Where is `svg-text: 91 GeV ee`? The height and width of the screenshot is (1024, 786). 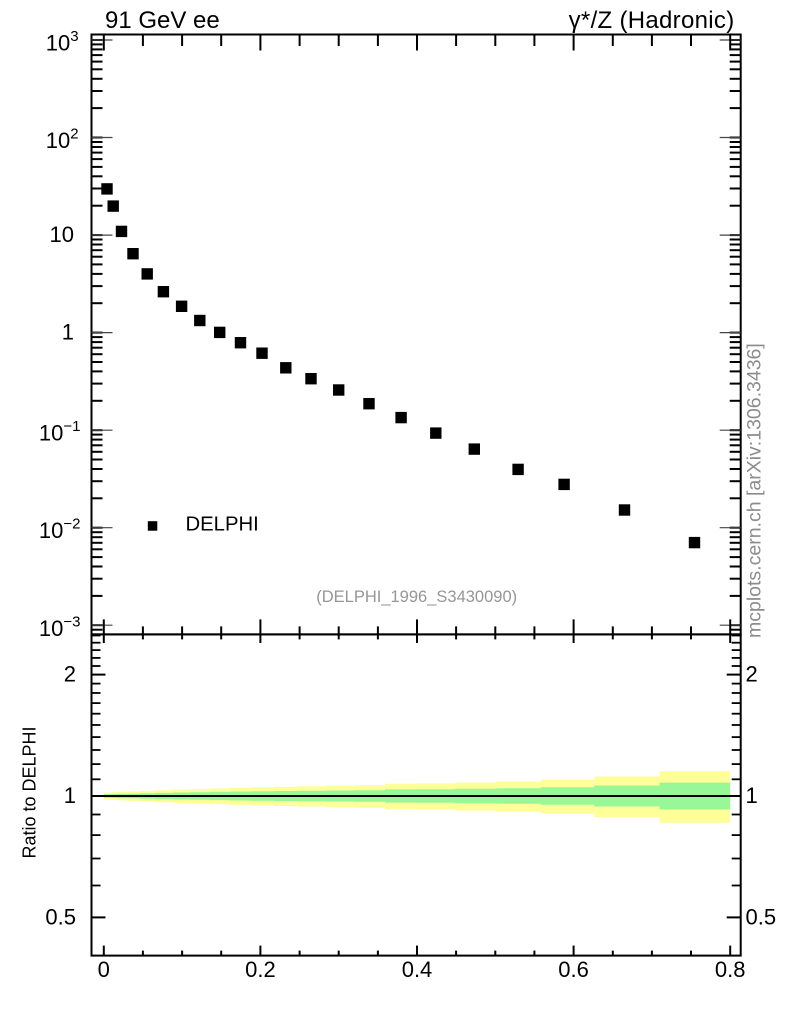 svg-text: 91 GeV ee is located at coordinates (162, 20).